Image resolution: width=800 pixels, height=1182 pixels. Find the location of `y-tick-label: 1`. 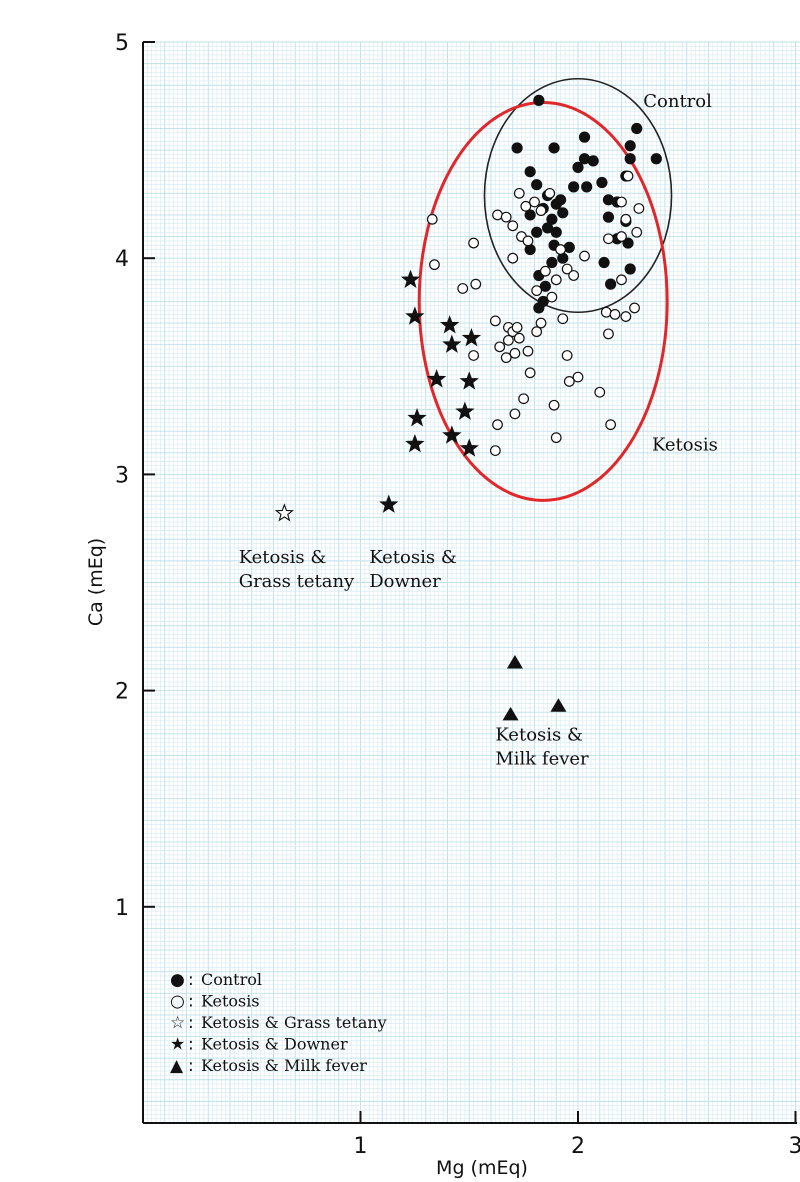

y-tick-label: 1 is located at coordinates (122, 908).